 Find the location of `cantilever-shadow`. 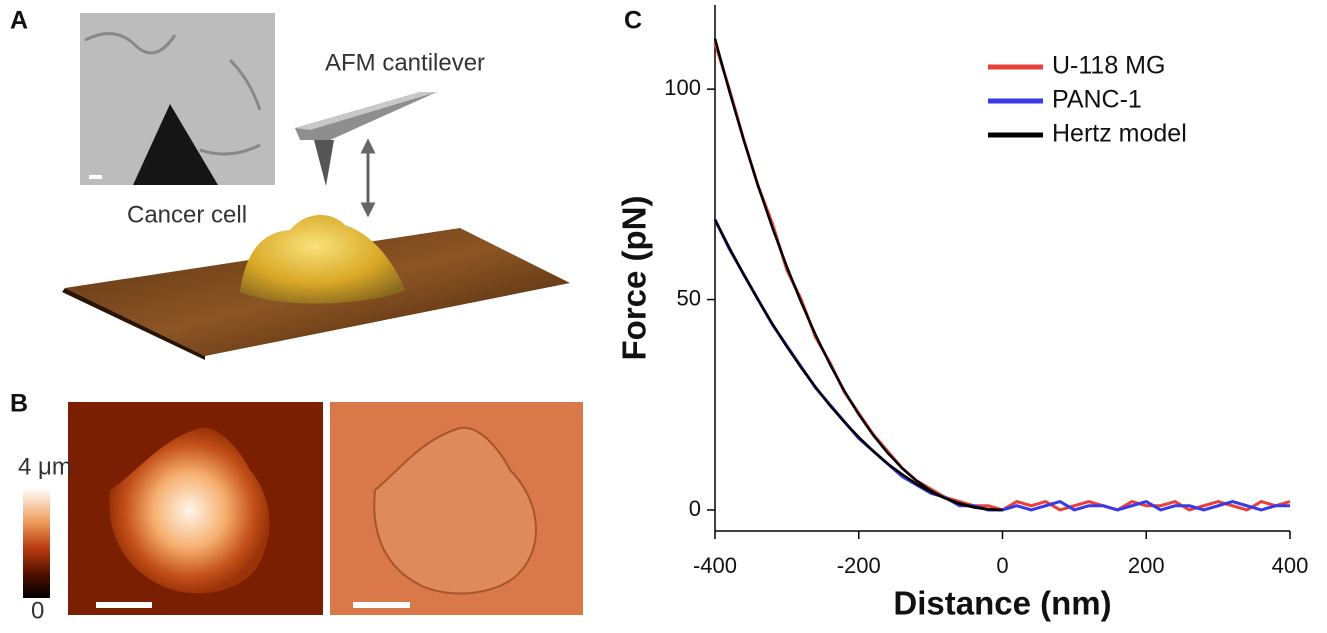

cantilever-shadow is located at coordinates (175, 144).